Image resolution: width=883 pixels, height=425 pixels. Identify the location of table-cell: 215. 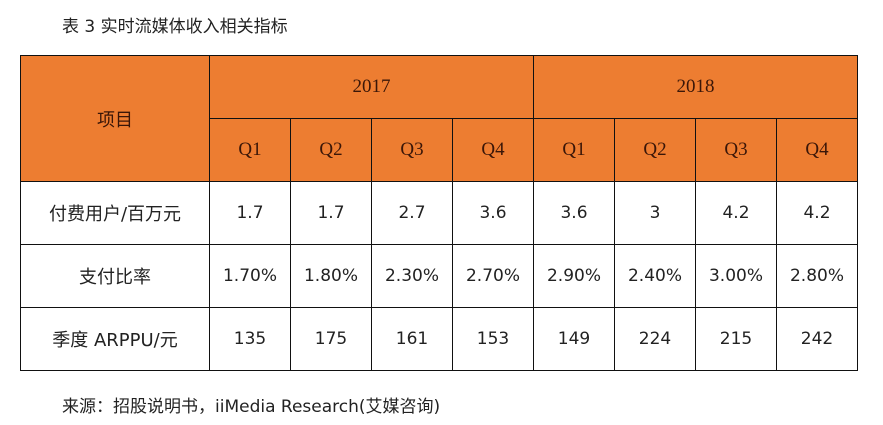
(736, 339).